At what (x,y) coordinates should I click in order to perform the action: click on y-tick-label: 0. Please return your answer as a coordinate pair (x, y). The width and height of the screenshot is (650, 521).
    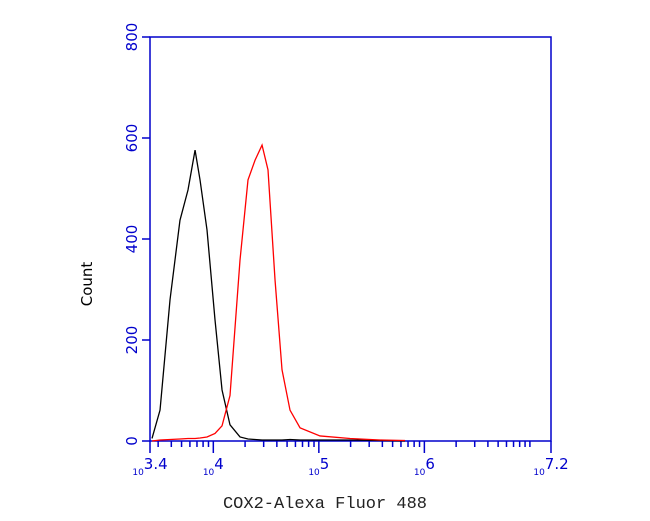
    Looking at the image, I should click on (132, 441).